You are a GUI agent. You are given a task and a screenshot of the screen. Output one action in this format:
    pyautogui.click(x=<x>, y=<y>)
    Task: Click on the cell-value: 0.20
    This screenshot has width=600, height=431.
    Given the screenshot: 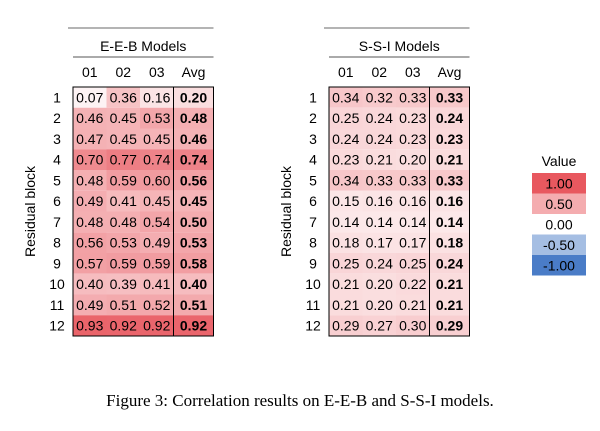 What is the action you would take?
    pyautogui.click(x=379, y=305)
    